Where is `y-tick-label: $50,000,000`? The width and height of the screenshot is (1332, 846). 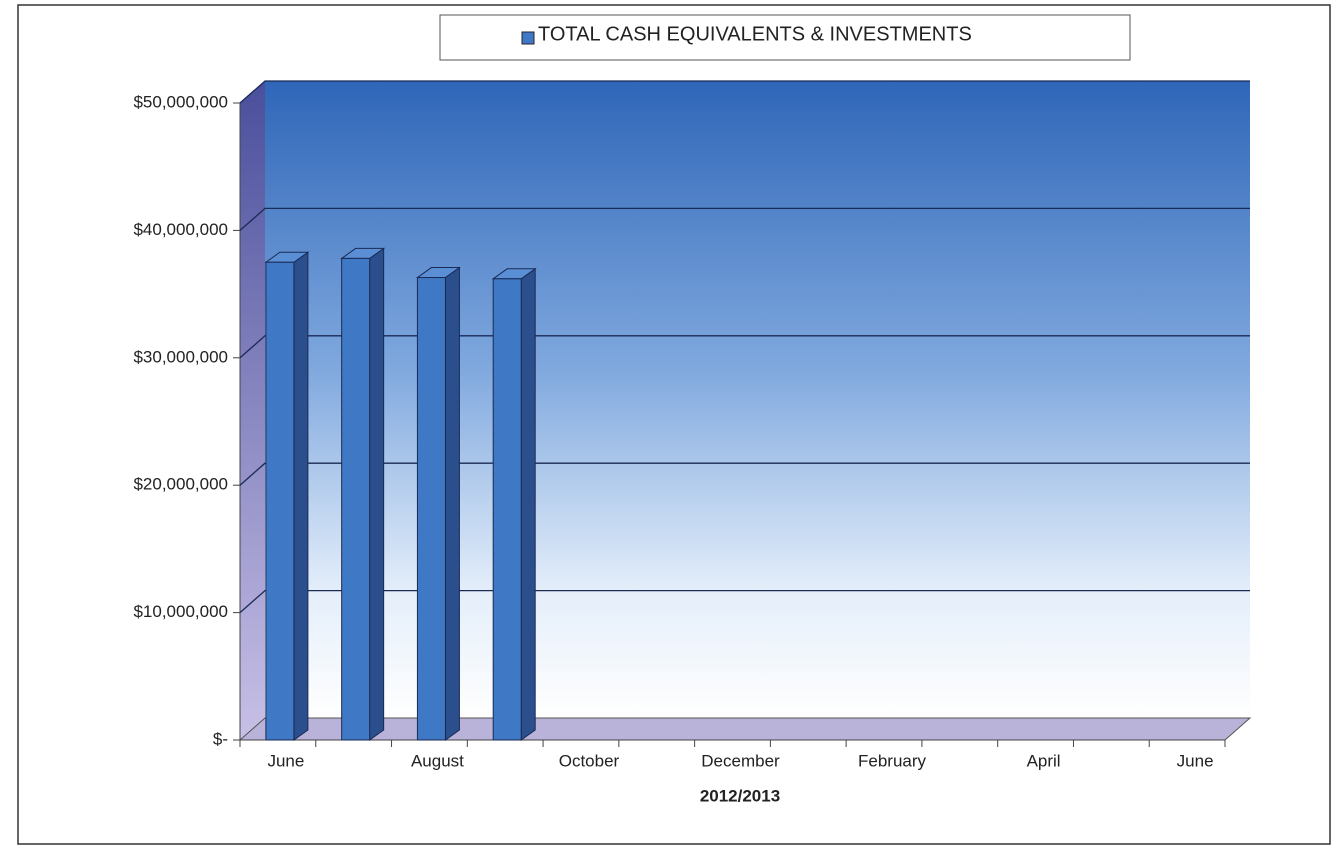
y-tick-label: $50,000,000 is located at coordinates (180, 101).